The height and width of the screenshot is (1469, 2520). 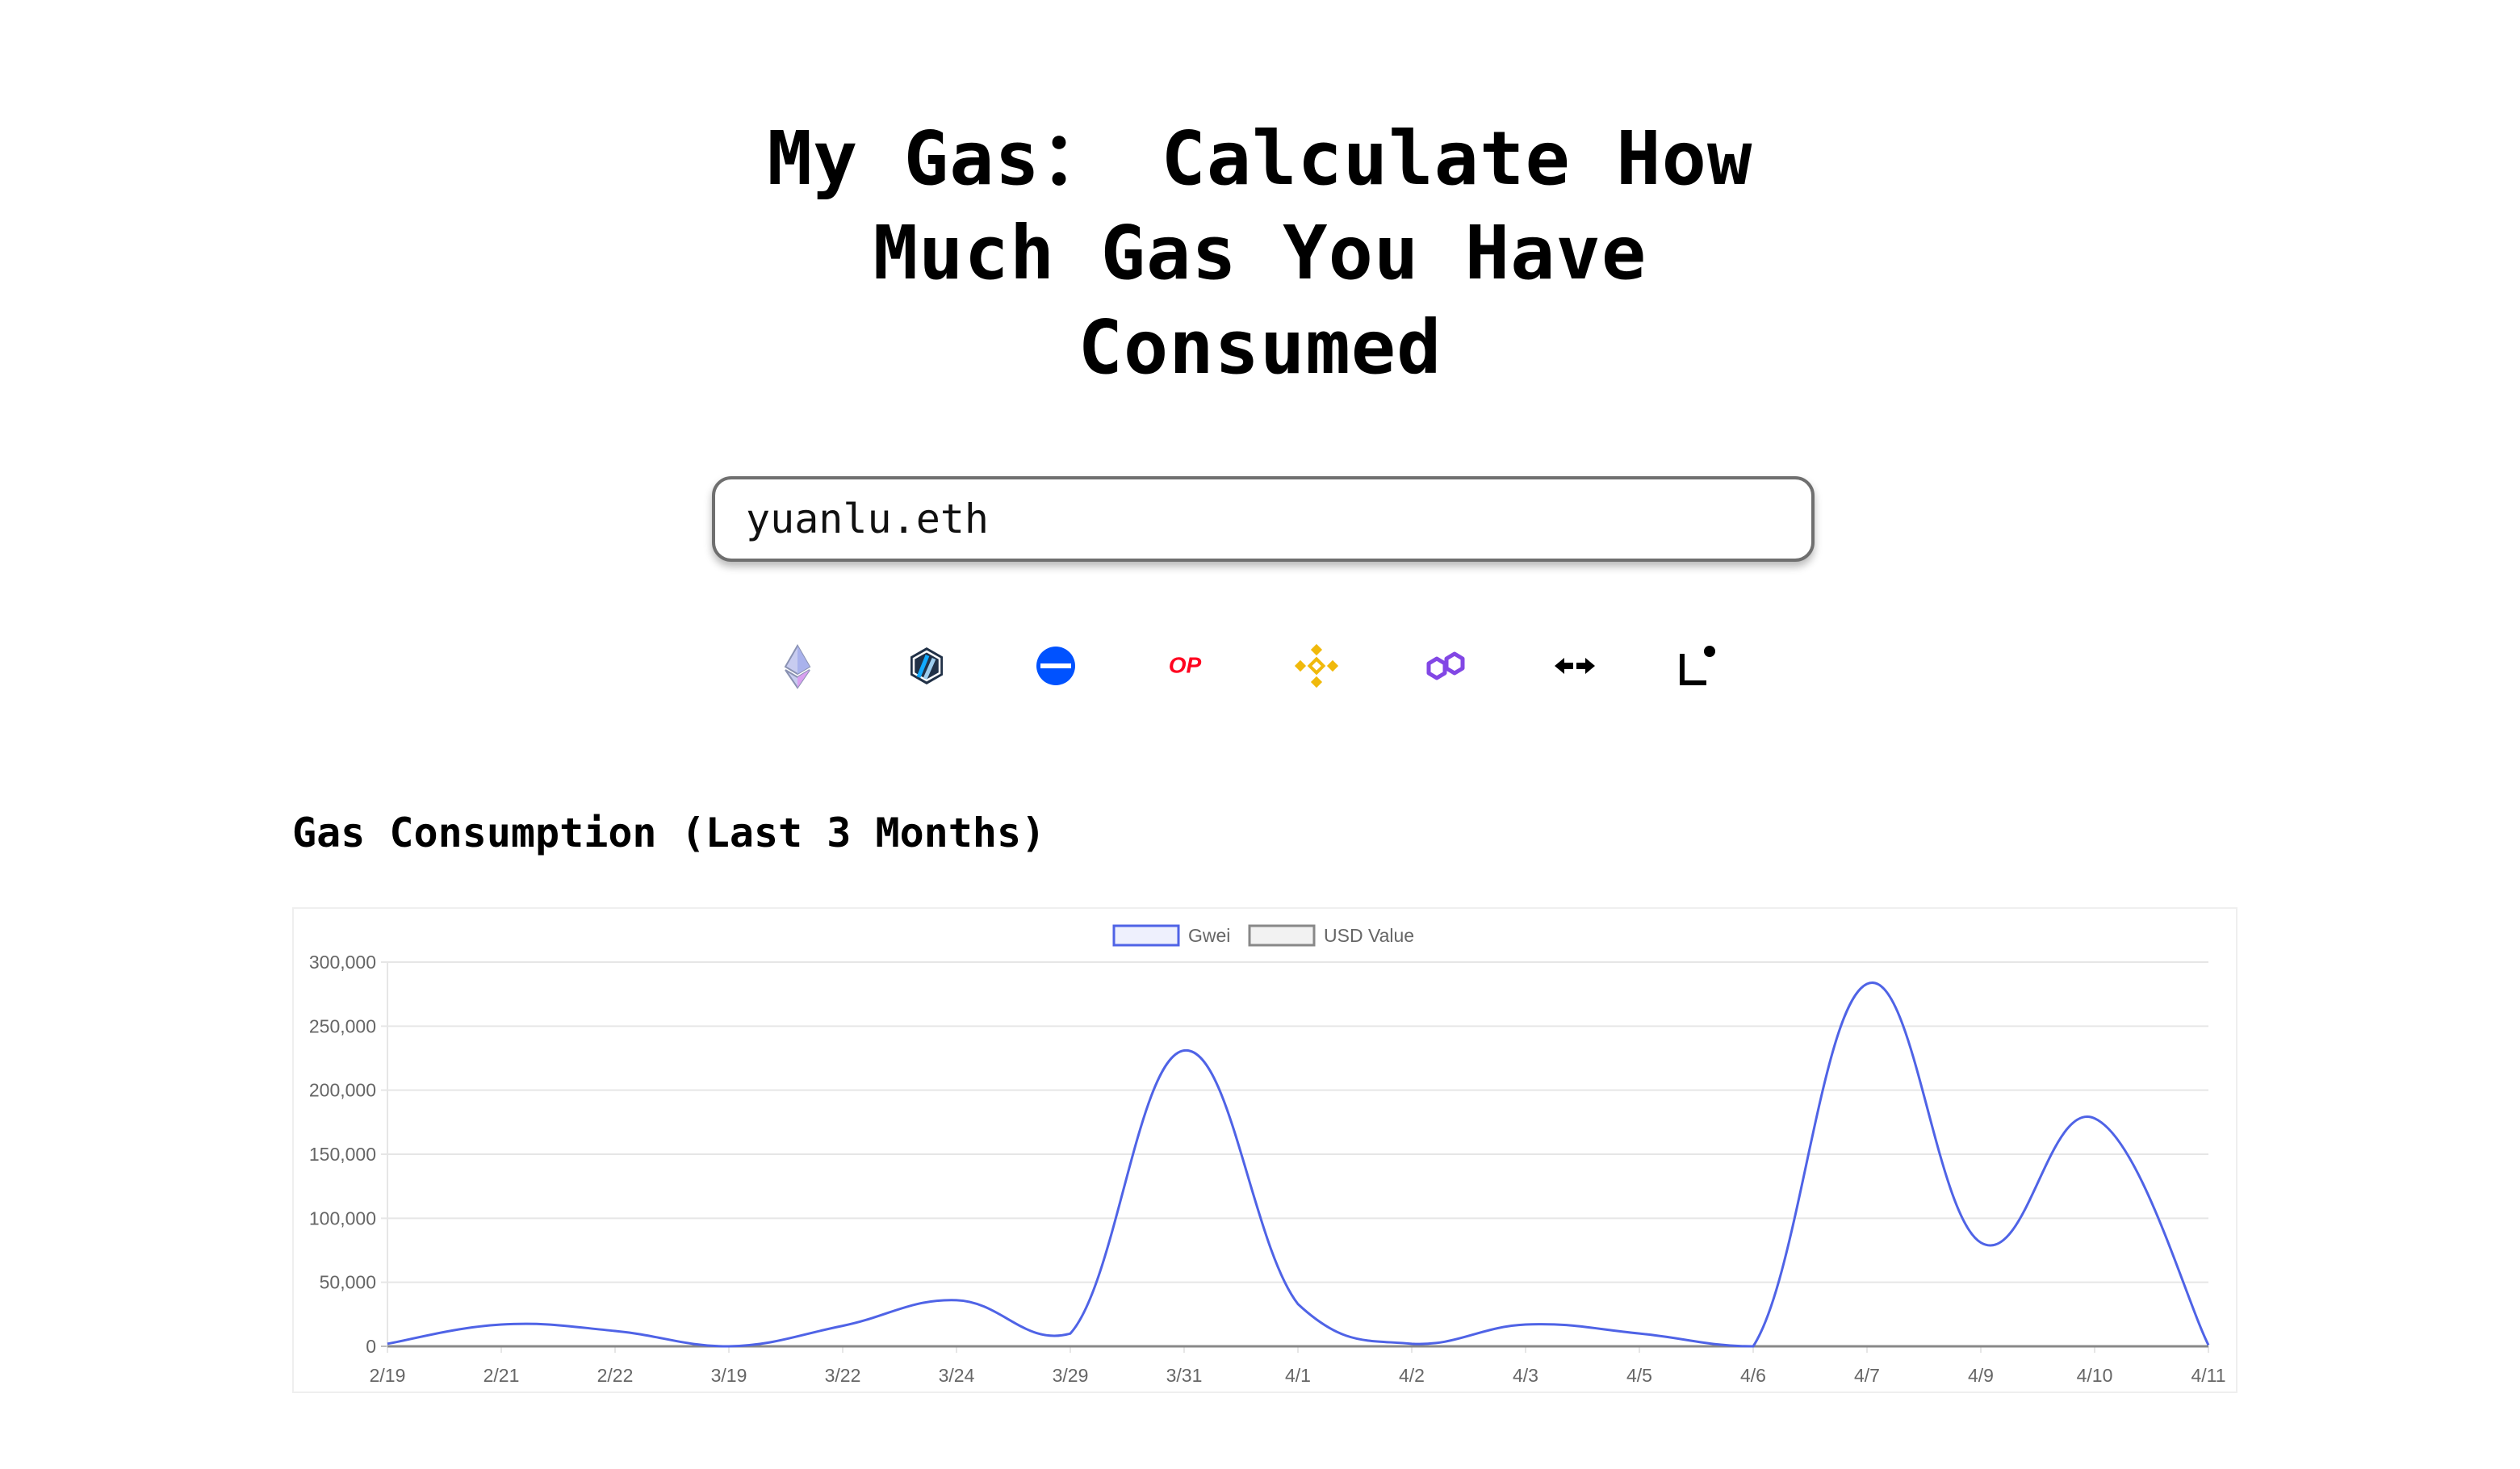 I want to click on y-tick-label: 50,000, so click(x=348, y=1282).